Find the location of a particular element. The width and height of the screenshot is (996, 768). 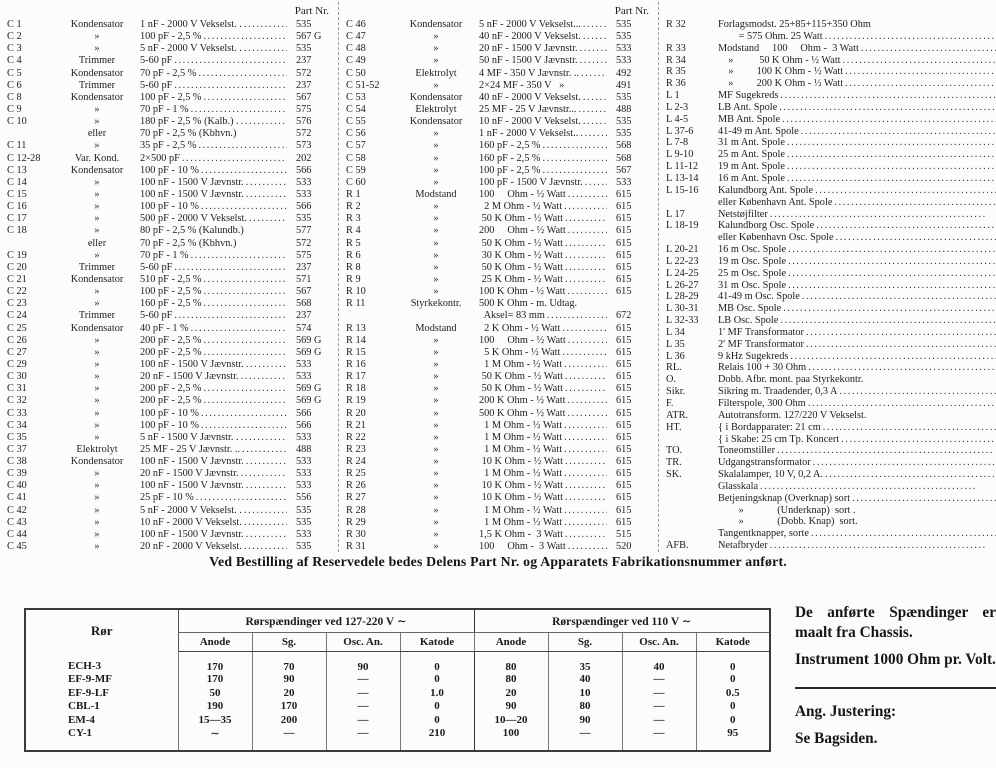

tube-name: EM-4 is located at coordinates (81, 719).